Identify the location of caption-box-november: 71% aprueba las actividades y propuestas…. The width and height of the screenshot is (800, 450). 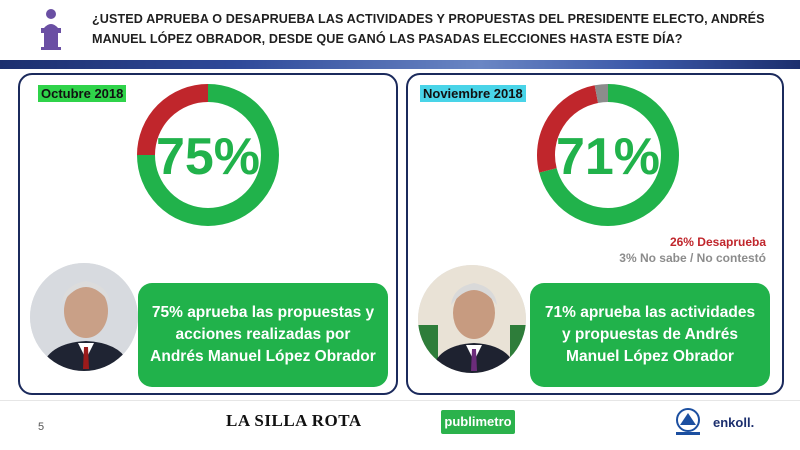
(650, 335).